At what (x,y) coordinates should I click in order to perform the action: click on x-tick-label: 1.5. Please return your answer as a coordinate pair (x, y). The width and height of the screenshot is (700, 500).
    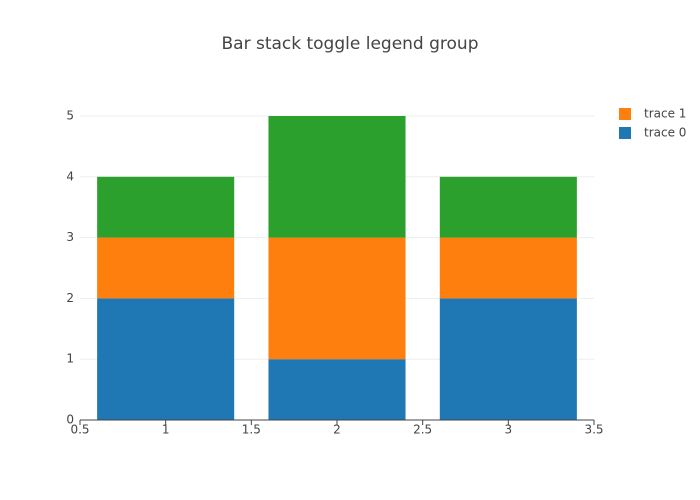
    Looking at the image, I should click on (251, 430).